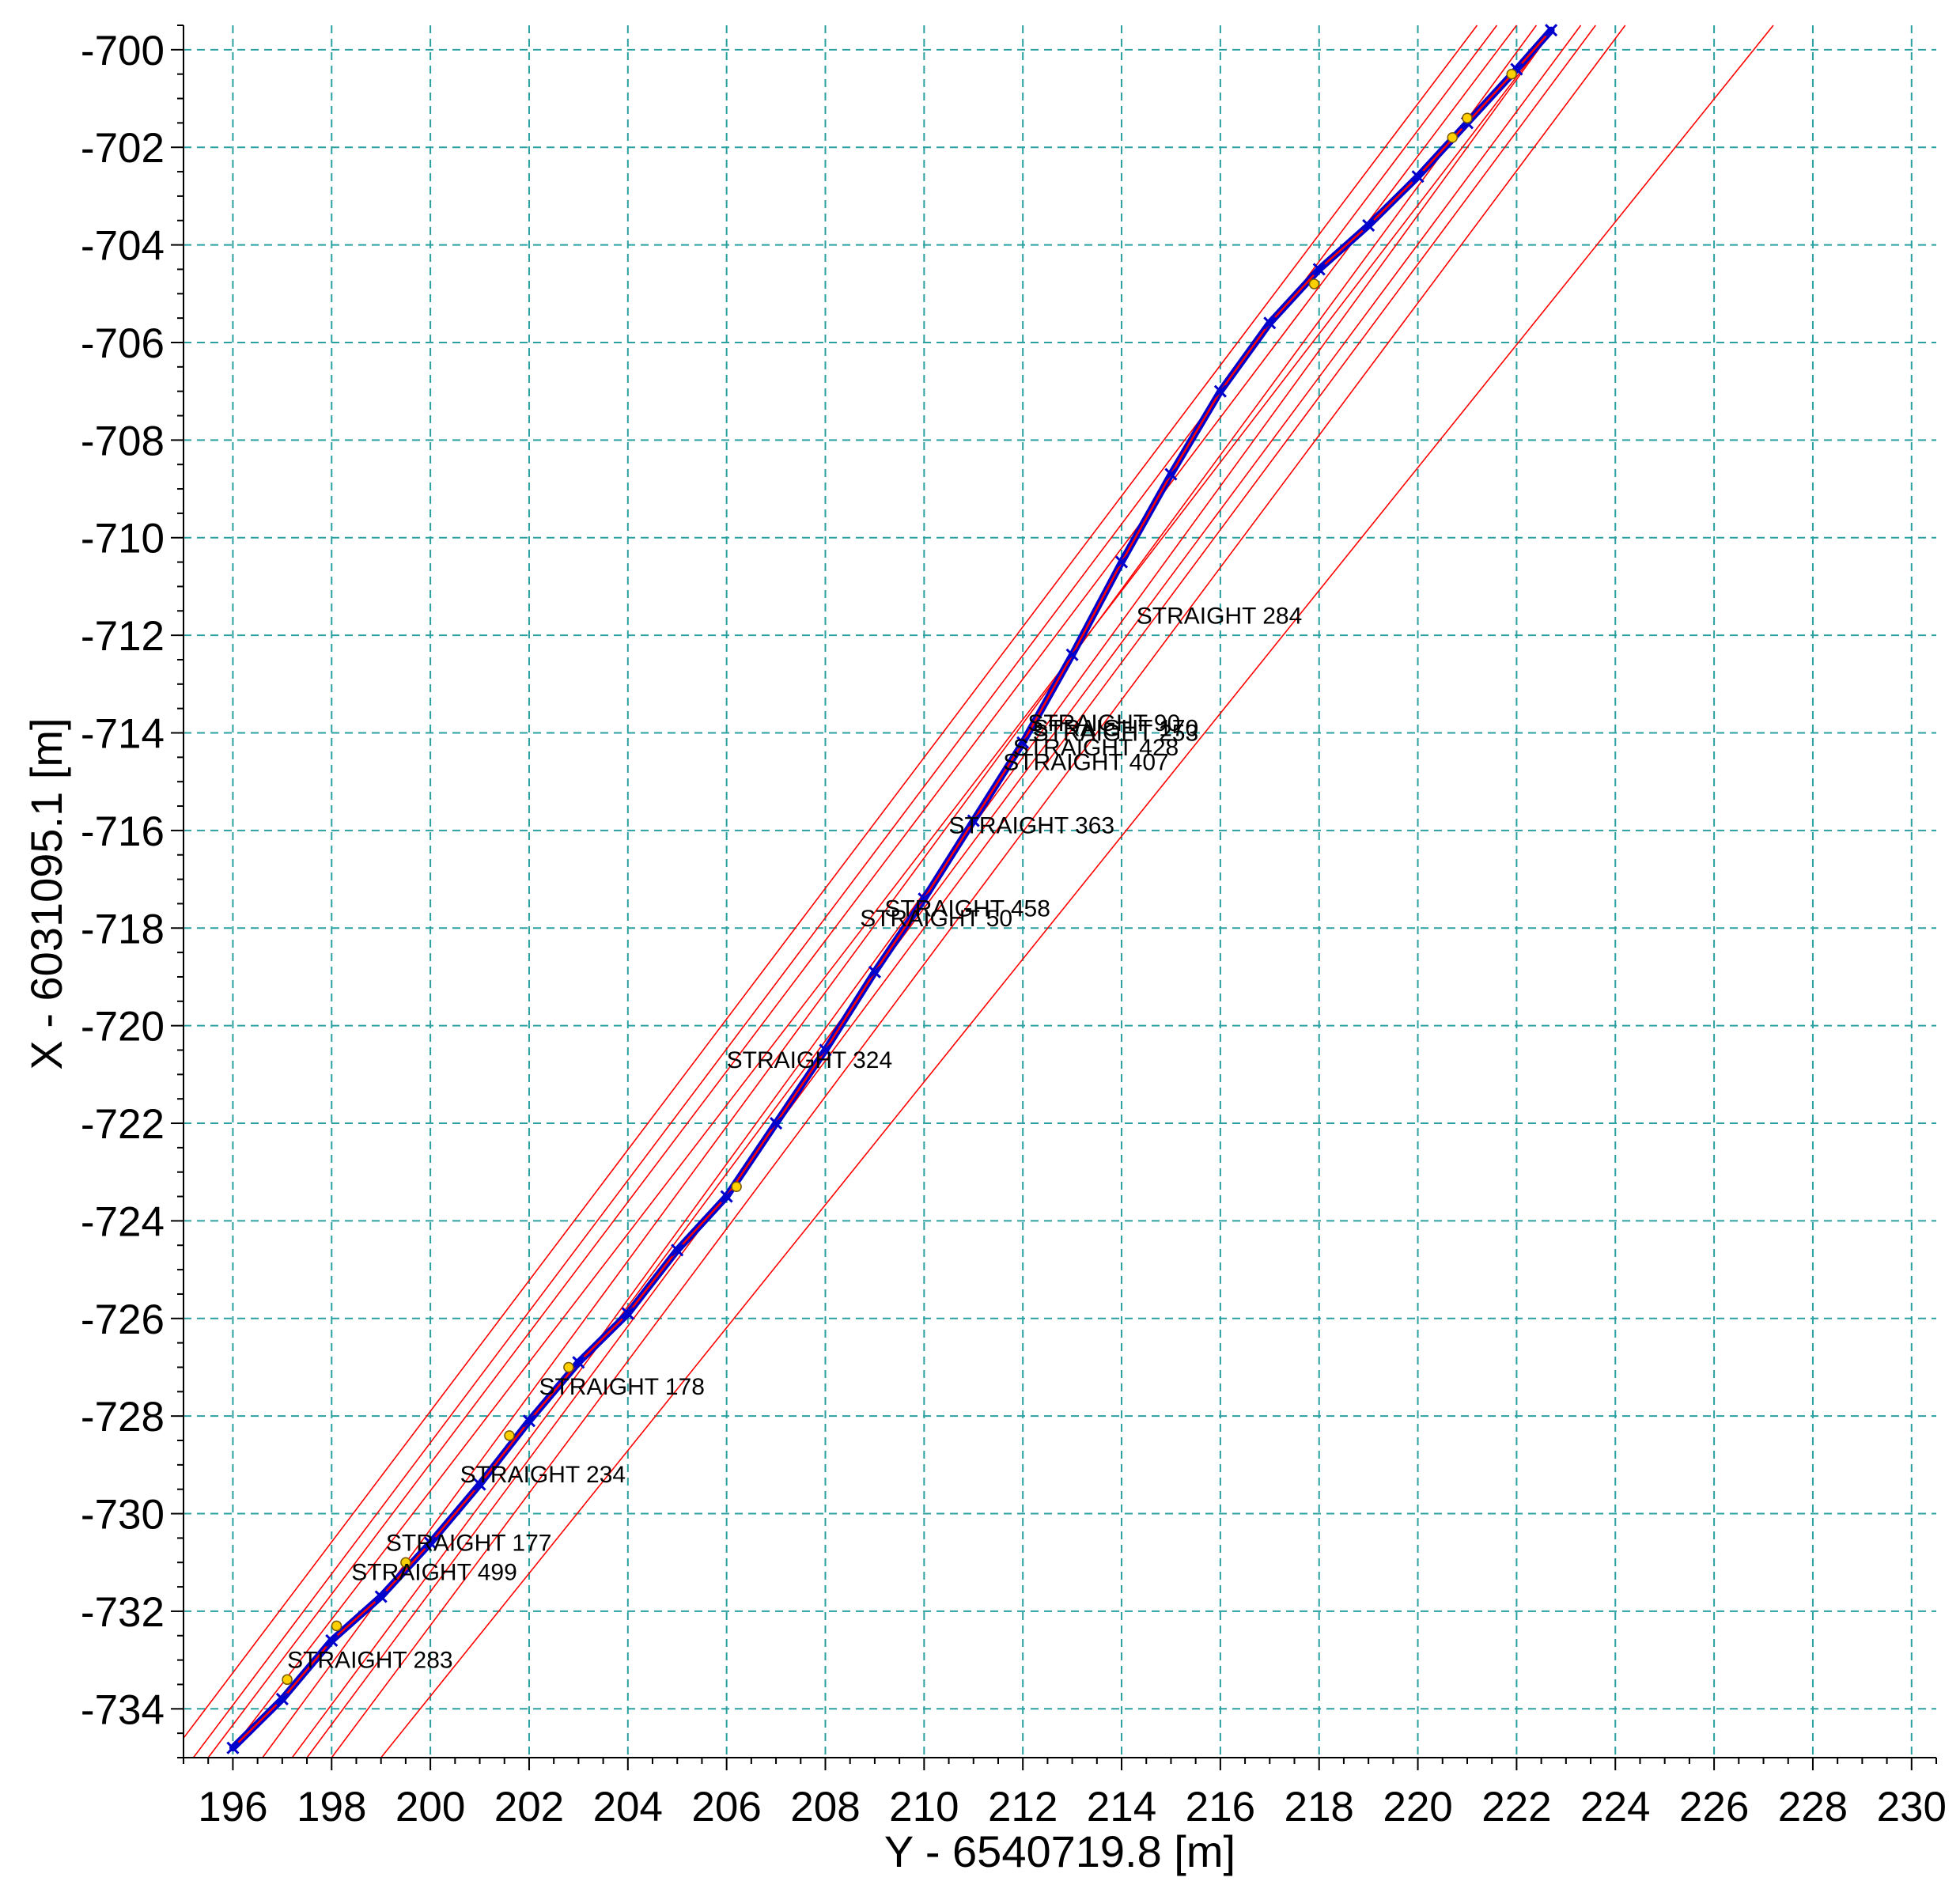  I want to click on y-axis-title: X - 6031095.1 [m], so click(46, 893).